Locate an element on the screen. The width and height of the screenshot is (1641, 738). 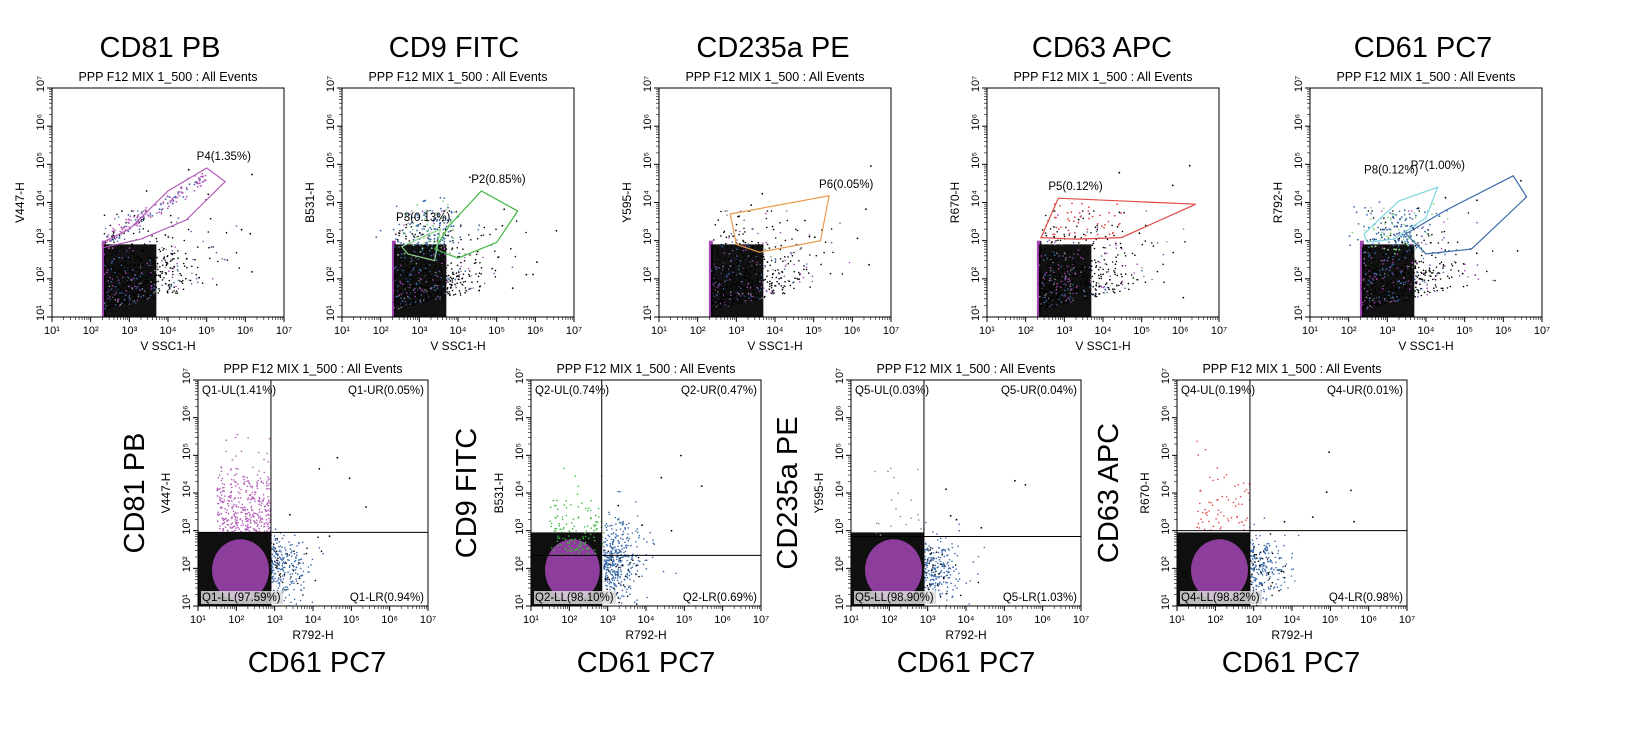
y-tick-label: 10³ is located at coordinates (331, 236).